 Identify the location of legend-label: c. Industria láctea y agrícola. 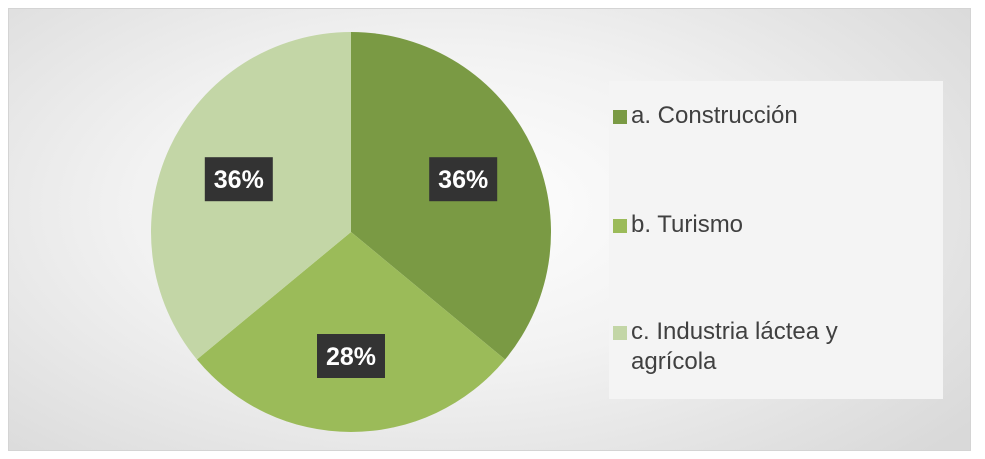
(734, 346).